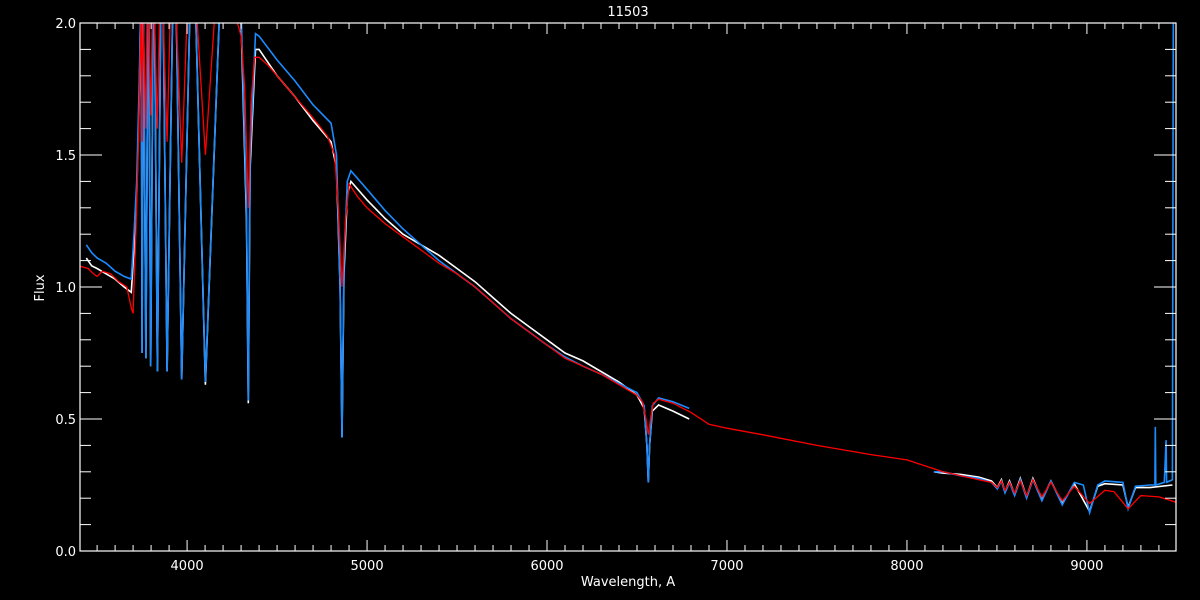 The height and width of the screenshot is (600, 1200). Describe the element at coordinates (187, 566) in the screenshot. I see `x-tick-label: 4000` at that location.